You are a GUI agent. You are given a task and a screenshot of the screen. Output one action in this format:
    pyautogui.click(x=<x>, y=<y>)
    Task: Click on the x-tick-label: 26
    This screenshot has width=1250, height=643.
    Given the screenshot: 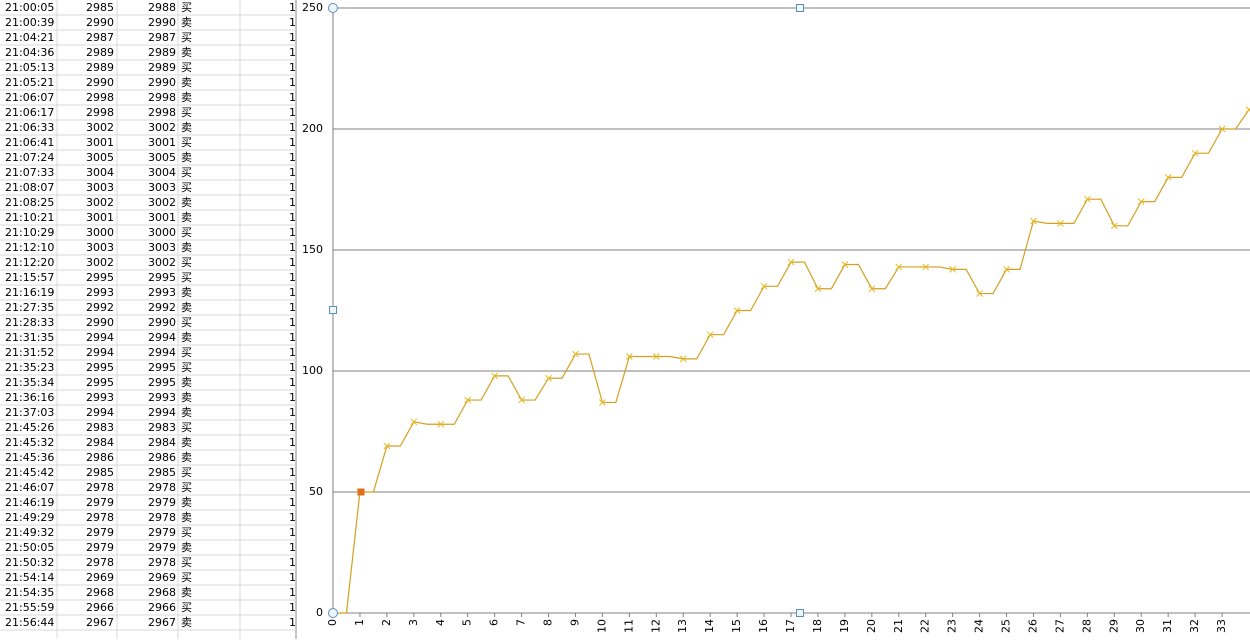 What is the action you would take?
    pyautogui.click(x=1032, y=626)
    